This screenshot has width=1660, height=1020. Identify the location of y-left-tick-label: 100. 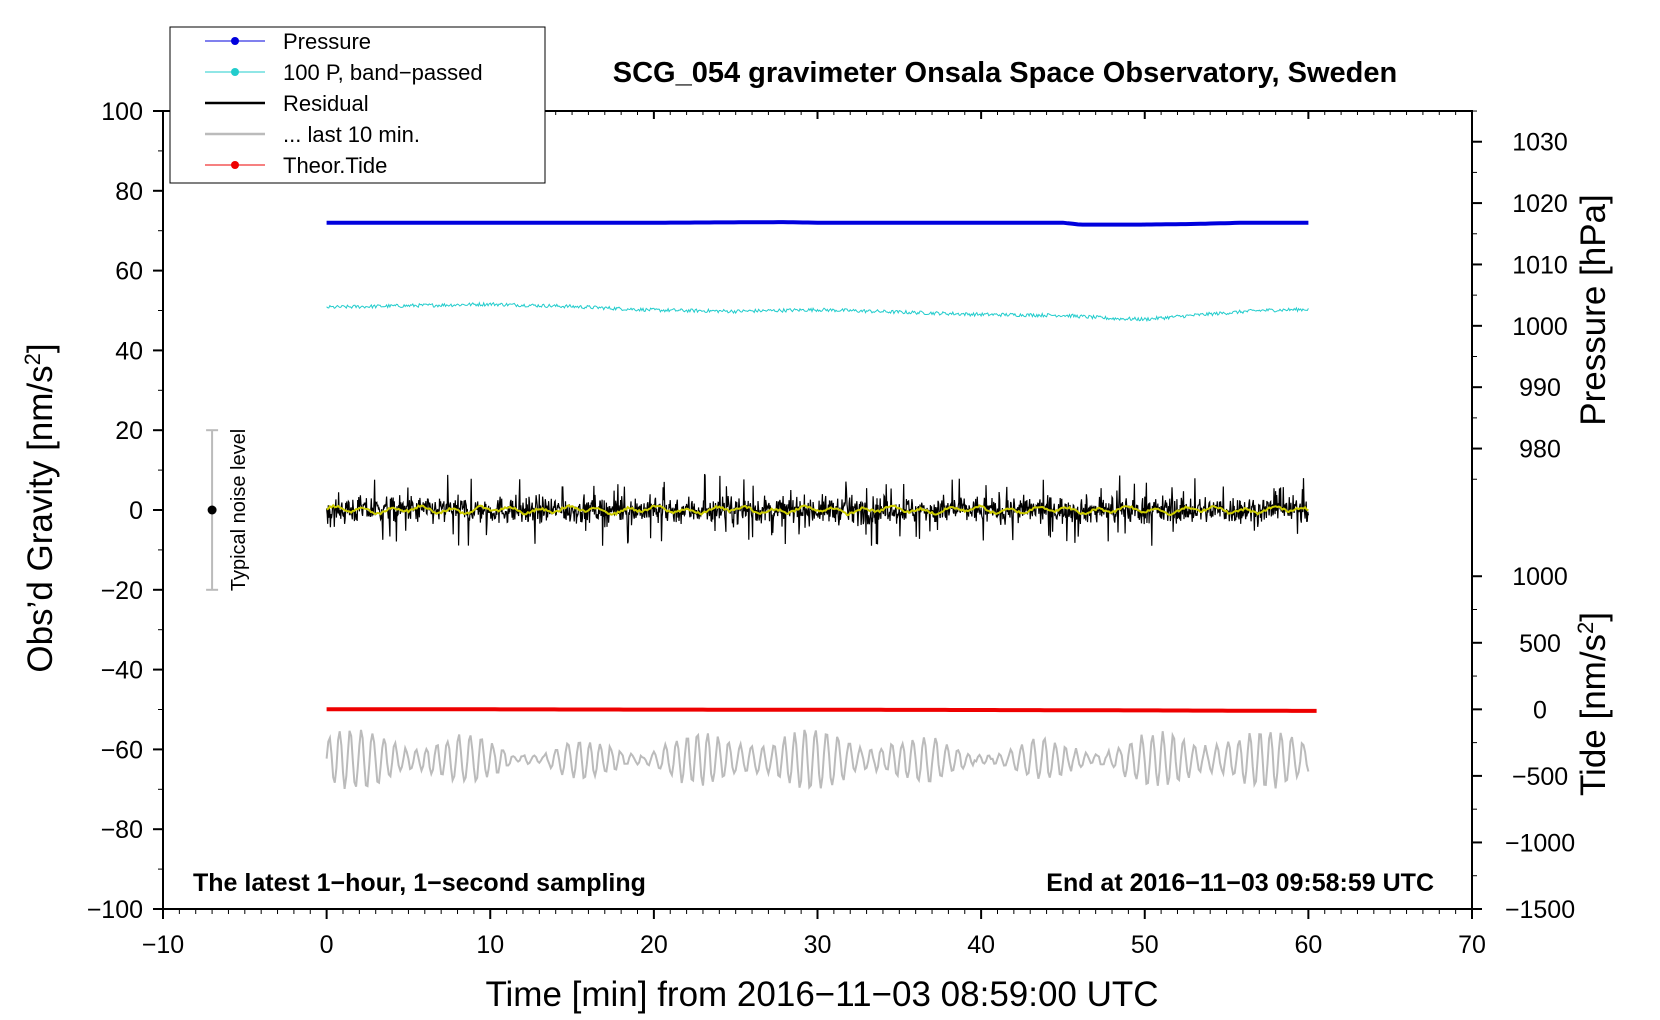
(122, 112).